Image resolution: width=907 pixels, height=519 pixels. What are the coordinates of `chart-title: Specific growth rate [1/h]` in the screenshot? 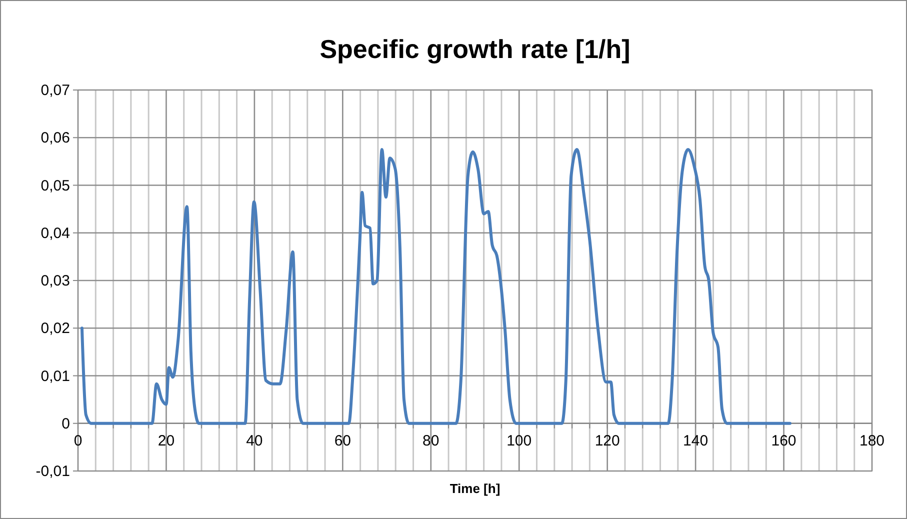 It's located at (475, 49).